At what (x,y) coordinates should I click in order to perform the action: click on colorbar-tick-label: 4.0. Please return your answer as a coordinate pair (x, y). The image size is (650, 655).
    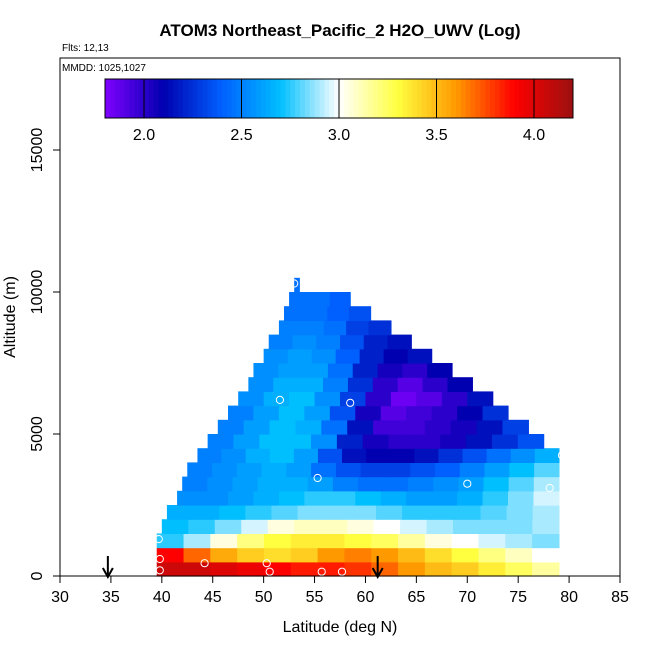
    Looking at the image, I should click on (534, 135).